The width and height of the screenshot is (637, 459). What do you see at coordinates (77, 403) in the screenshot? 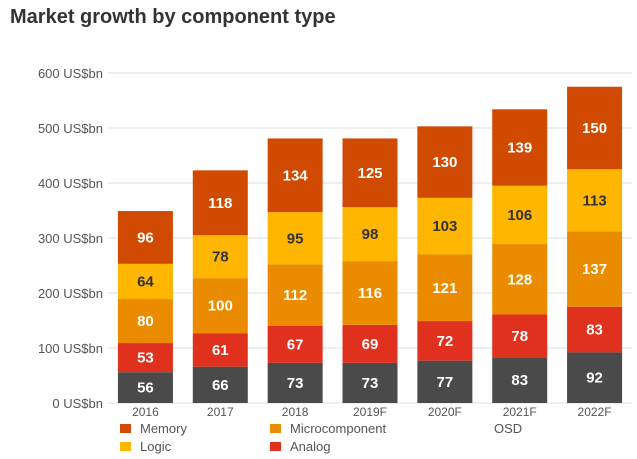
I see `y-tick-label: 0 US$bn` at bounding box center [77, 403].